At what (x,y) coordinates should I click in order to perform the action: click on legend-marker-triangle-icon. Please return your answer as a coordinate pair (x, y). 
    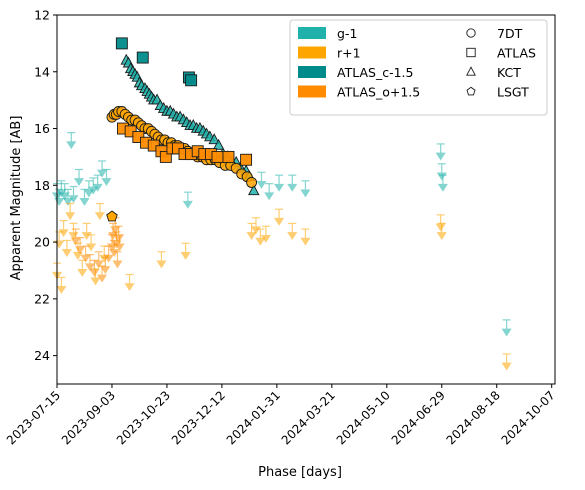
    Looking at the image, I should click on (471, 71).